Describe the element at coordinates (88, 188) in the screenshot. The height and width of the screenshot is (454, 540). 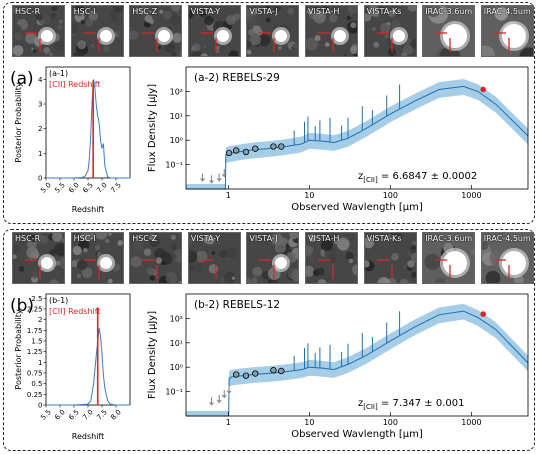
I see `x-tick-label: 6.5` at that location.